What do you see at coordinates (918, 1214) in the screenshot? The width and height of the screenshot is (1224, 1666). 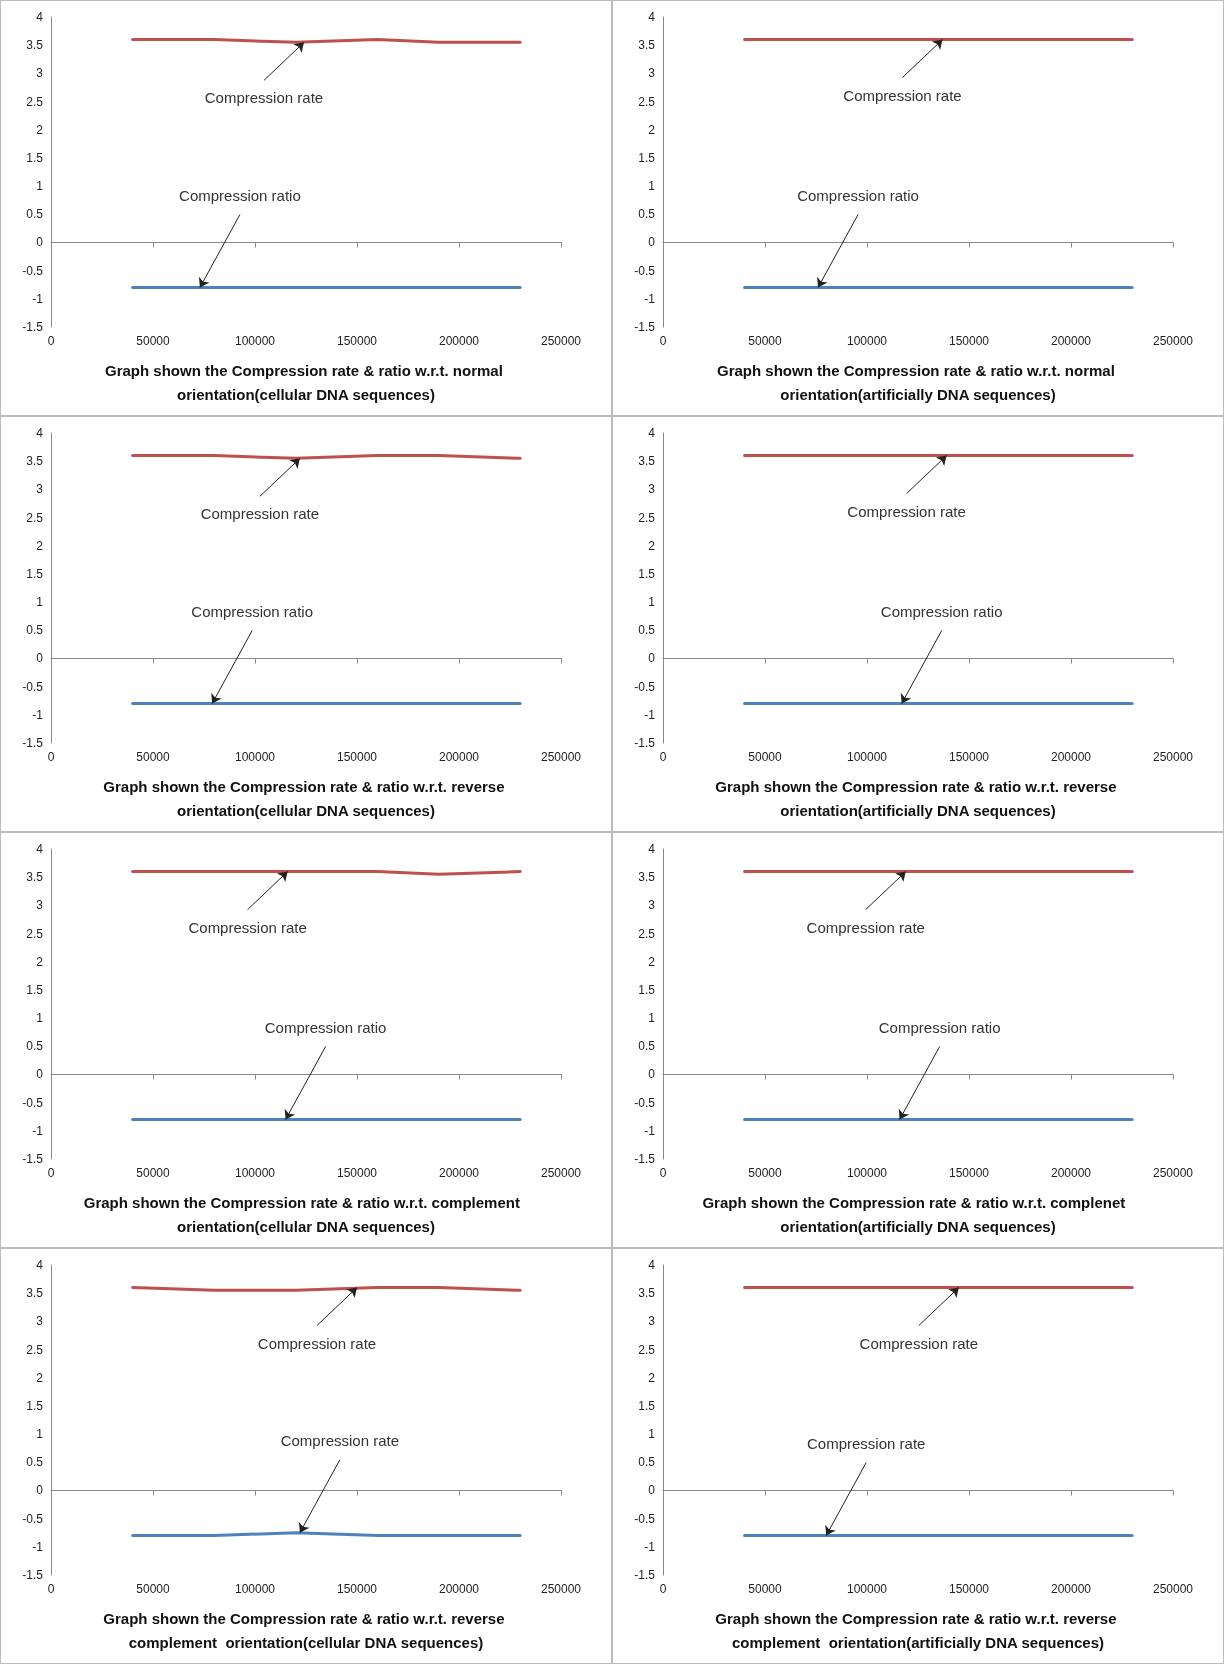 I see `text: Graph shown the Compression rate & ratio w.r.t. complenet orientation(artificially DNA sequences)` at bounding box center [918, 1214].